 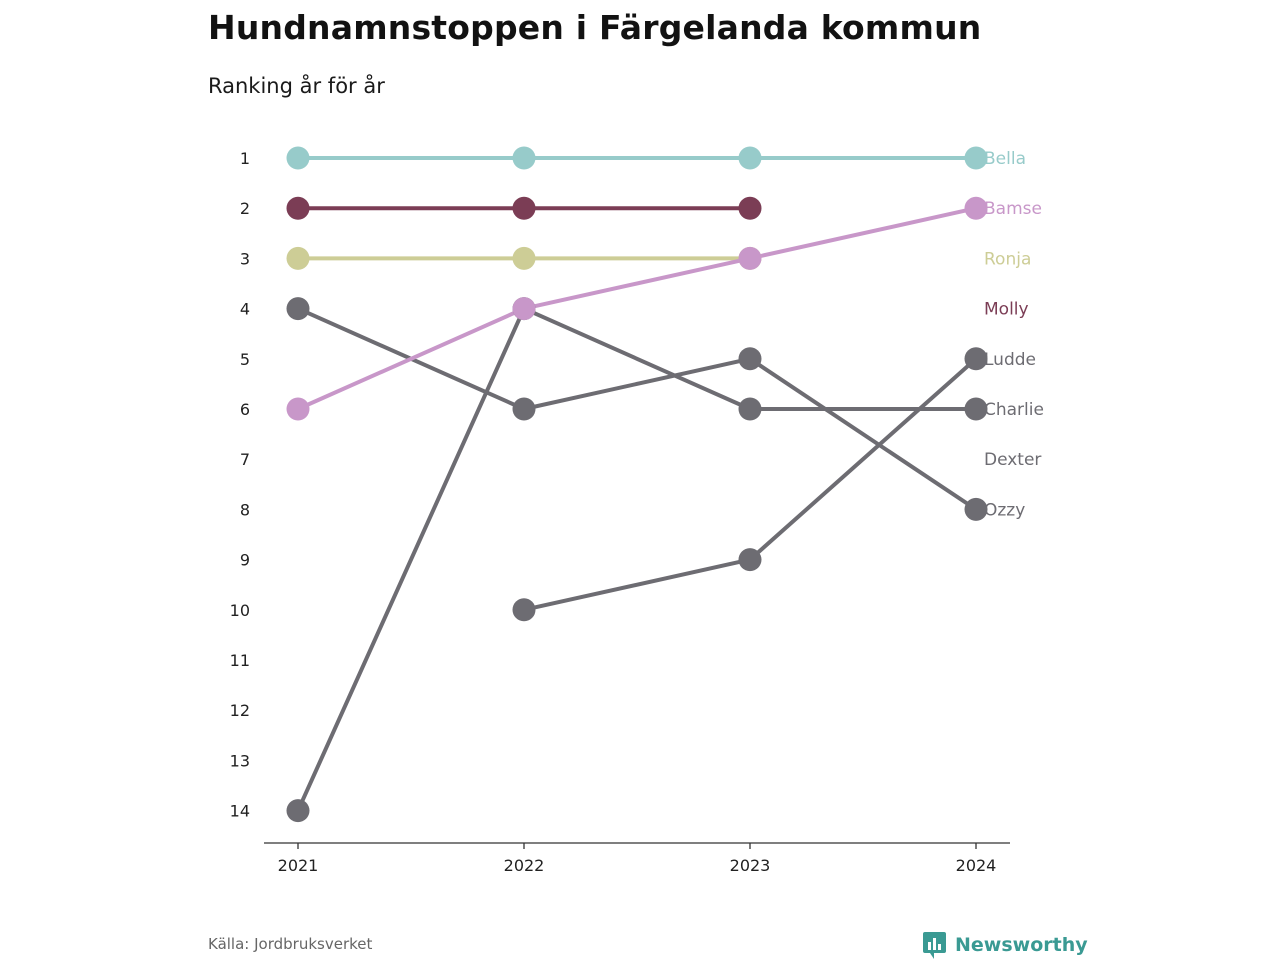 I want to click on x-tick-label: 2022, so click(x=524, y=865).